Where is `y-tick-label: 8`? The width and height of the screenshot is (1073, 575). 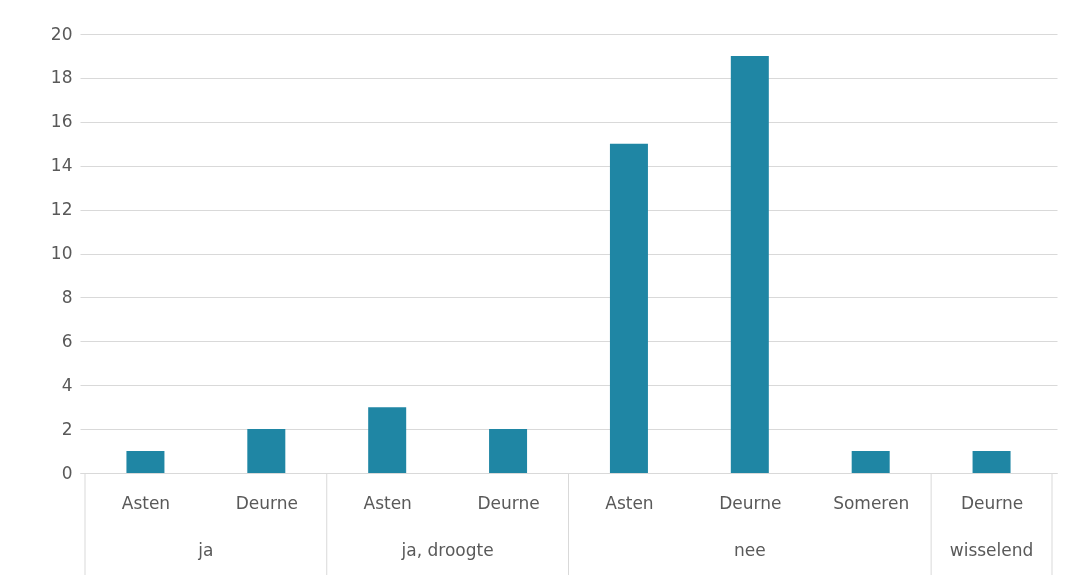
y-tick-label: 8 is located at coordinates (67, 296).